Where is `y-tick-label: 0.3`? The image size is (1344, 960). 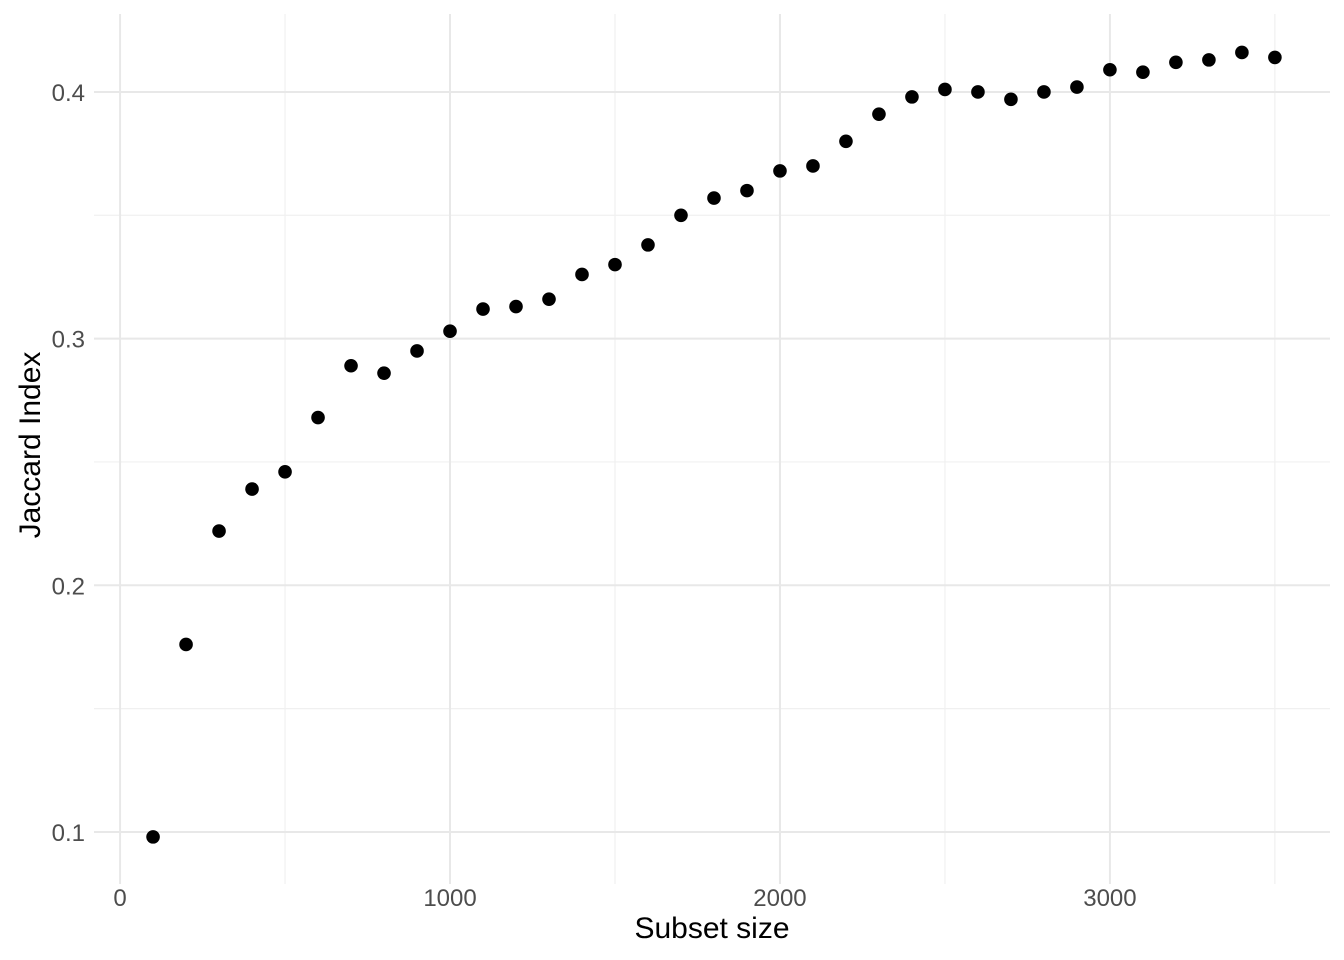 y-tick-label: 0.3 is located at coordinates (68, 340).